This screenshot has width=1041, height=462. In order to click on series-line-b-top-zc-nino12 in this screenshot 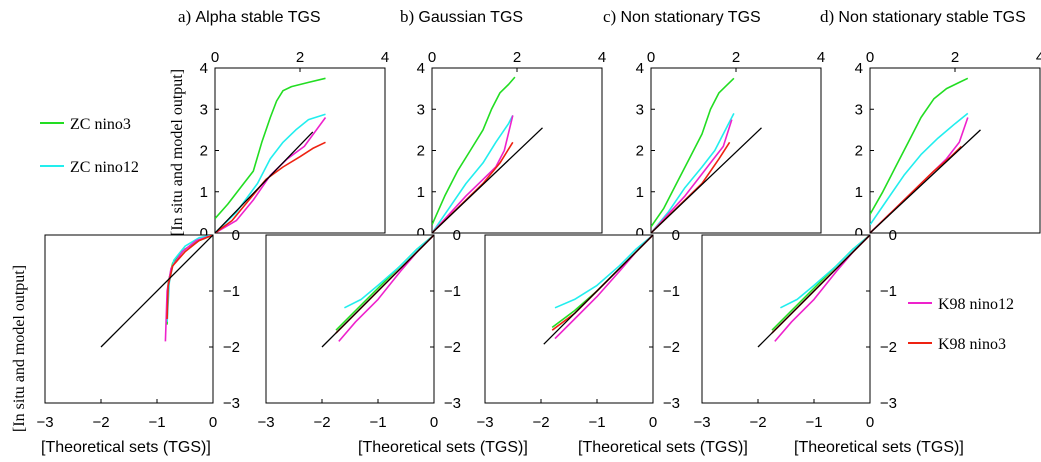, I will do `click(473, 174)`.